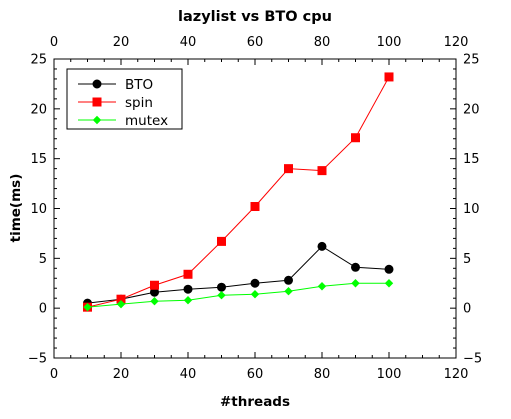  Describe the element at coordinates (139, 85) in the screenshot. I see `legend-label-bto: BTO` at that location.